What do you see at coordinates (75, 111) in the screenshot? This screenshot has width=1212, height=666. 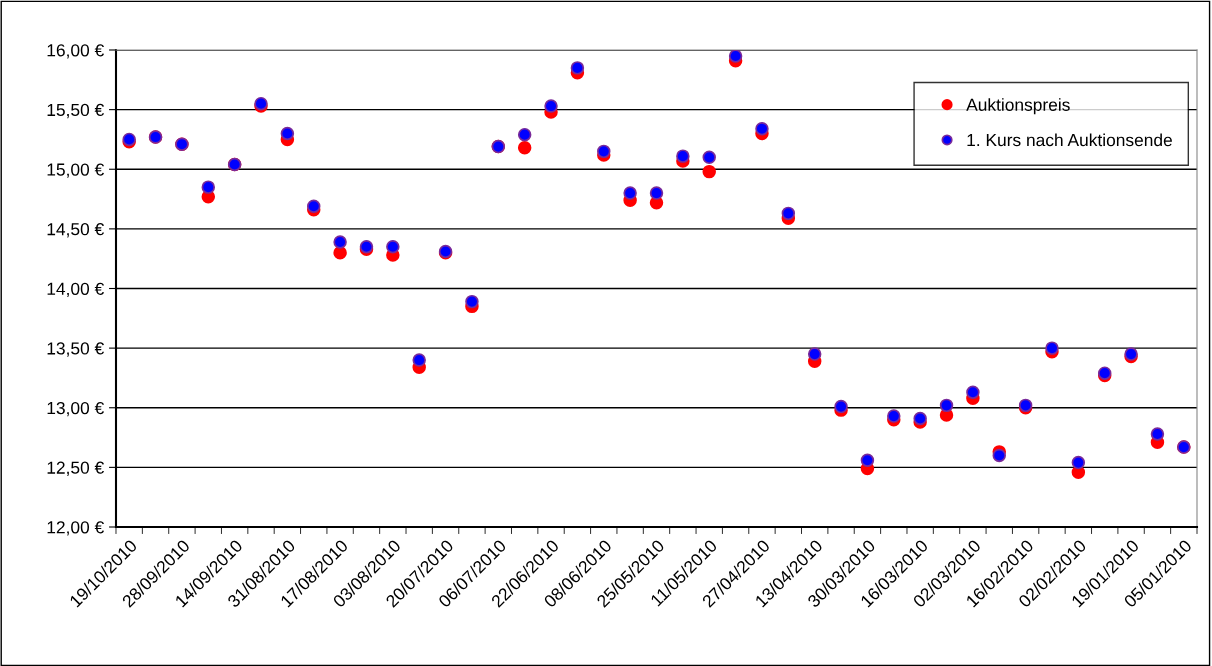 I see `y-tick-label: 15,50 €` at bounding box center [75, 111].